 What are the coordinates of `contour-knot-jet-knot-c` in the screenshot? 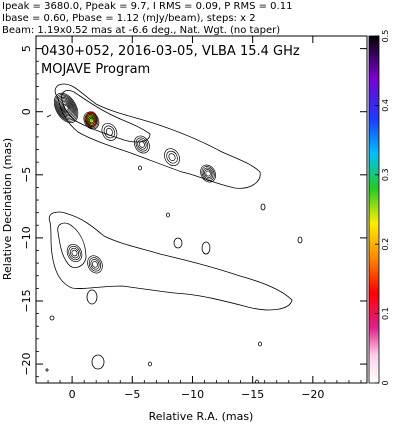 It's located at (172, 157).